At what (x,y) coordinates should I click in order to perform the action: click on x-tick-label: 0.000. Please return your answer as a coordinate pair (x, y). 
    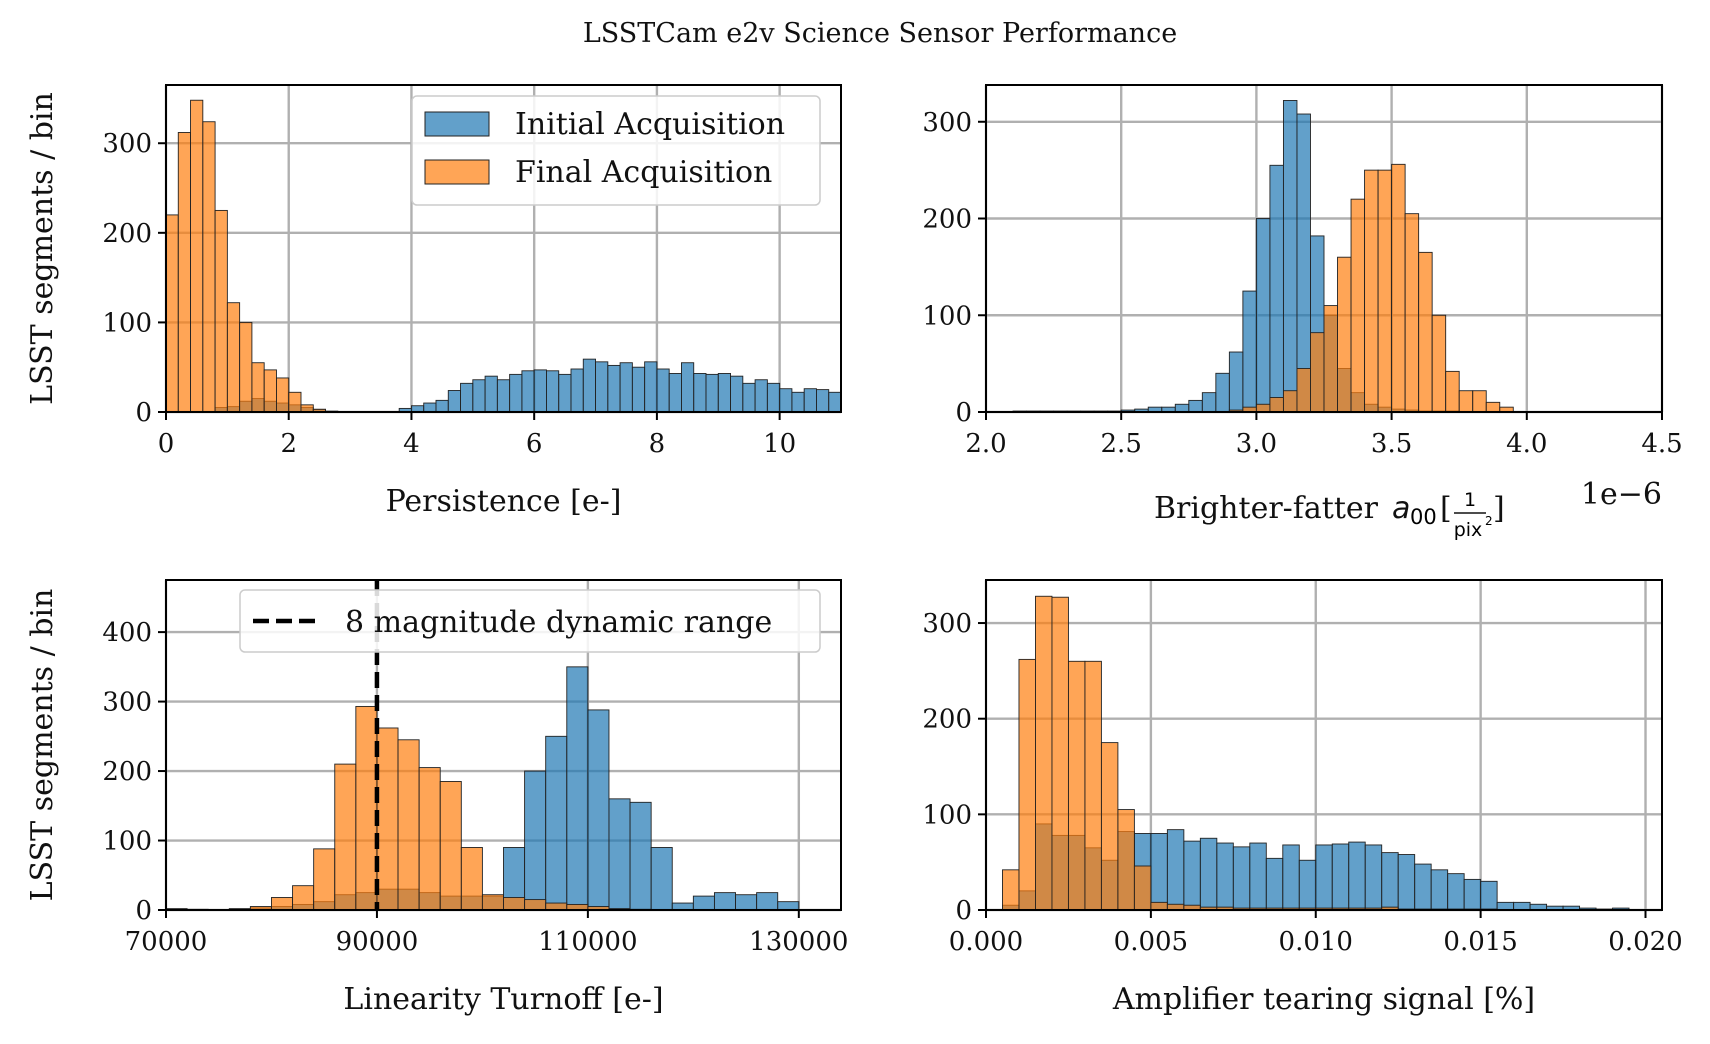
    Looking at the image, I should click on (986, 942).